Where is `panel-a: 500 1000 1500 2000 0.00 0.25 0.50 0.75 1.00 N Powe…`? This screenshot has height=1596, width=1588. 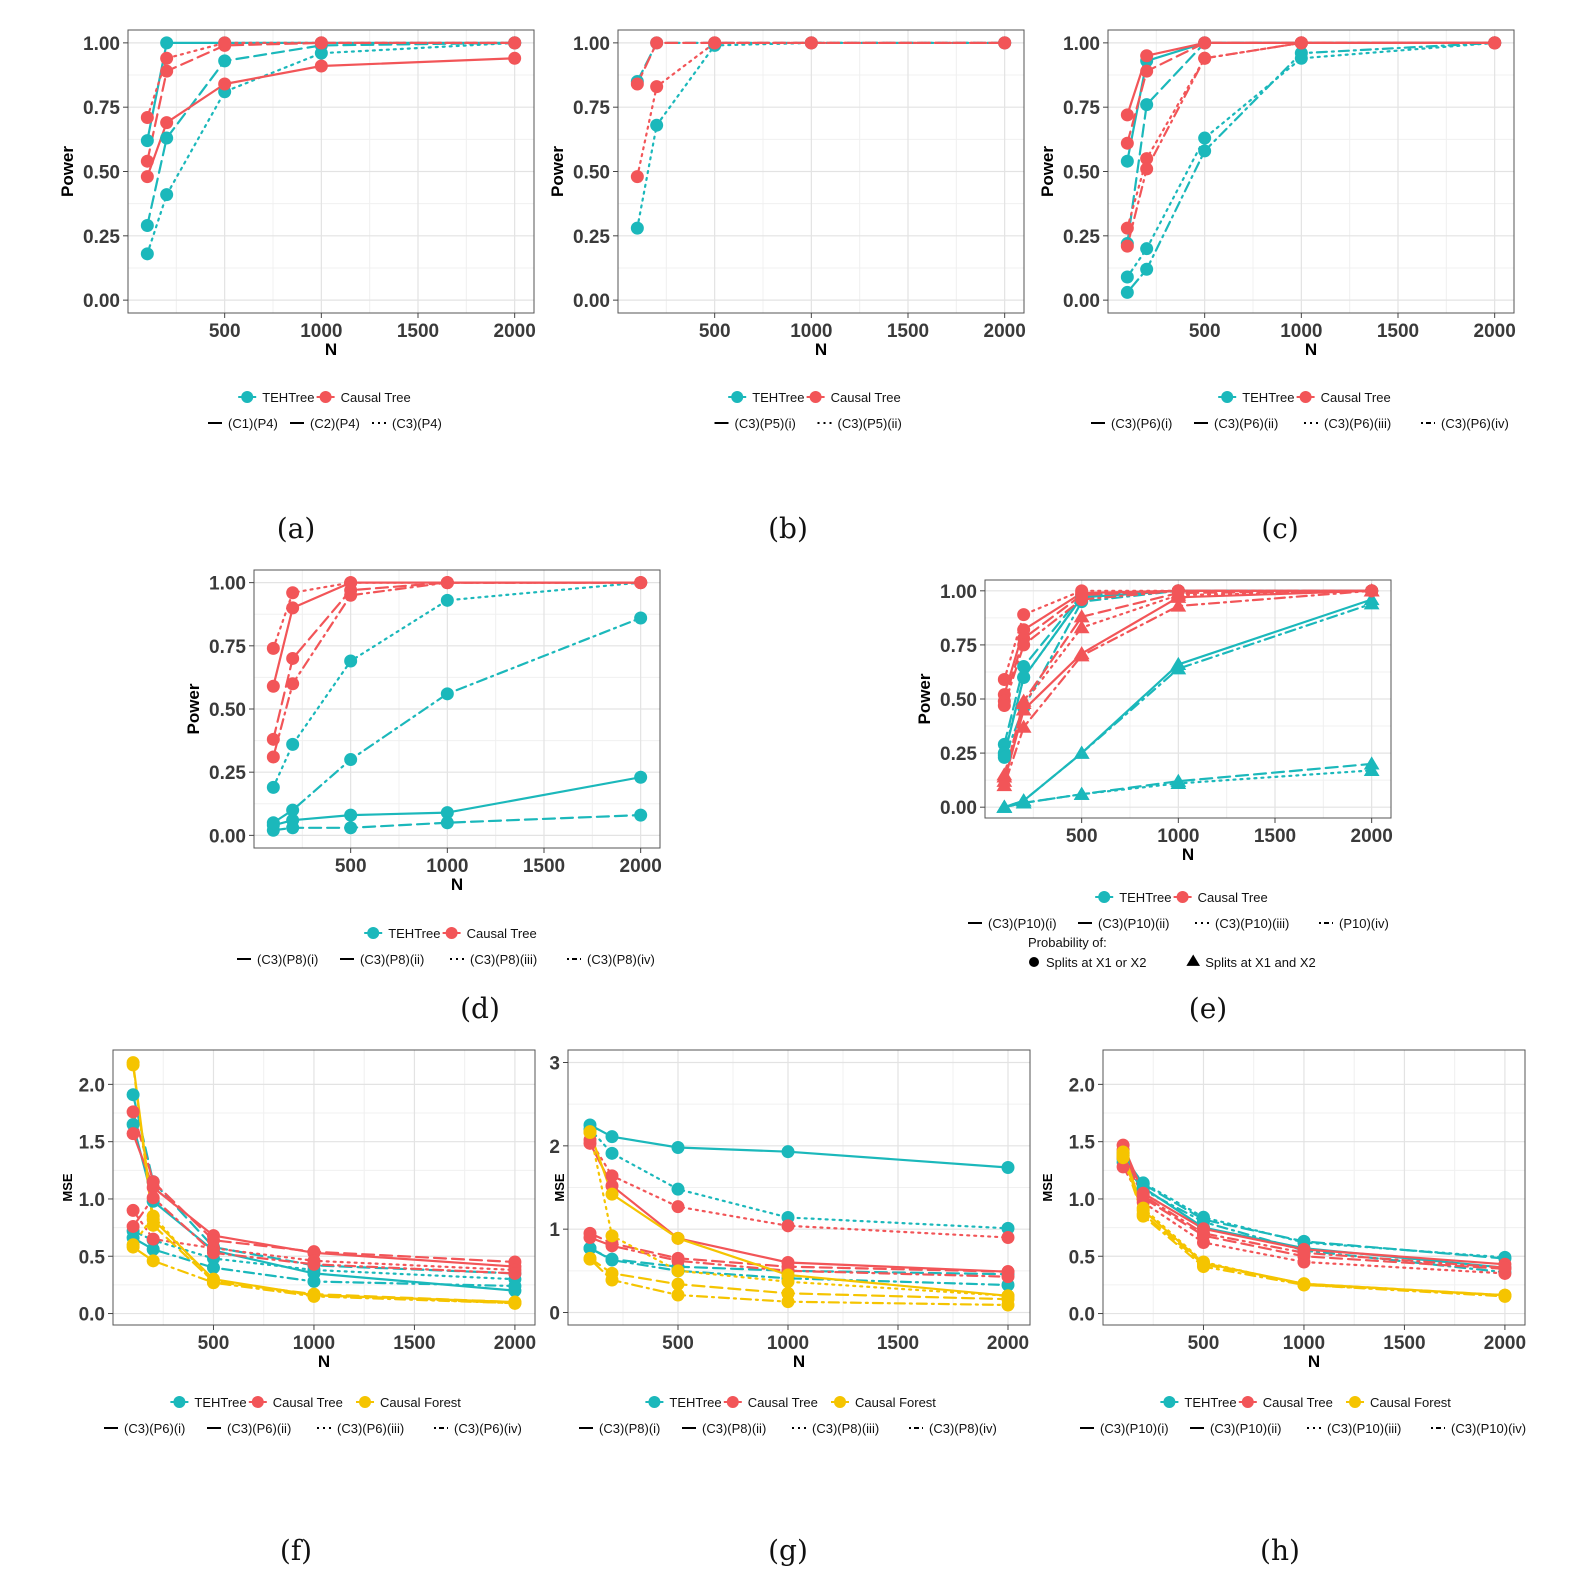
panel-a: 500 1000 1500 2000 0.00 0.25 0.50 0.75 1.00 N Powe… is located at coordinates (297, 287).